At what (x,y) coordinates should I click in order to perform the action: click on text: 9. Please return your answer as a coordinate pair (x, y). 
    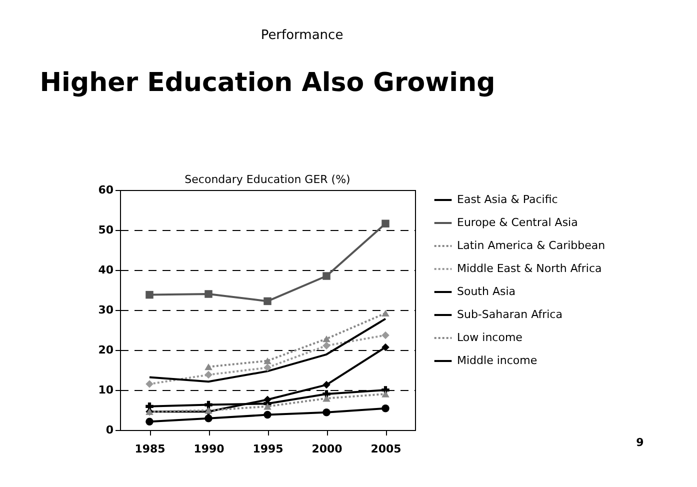
    Looking at the image, I should click on (640, 442).